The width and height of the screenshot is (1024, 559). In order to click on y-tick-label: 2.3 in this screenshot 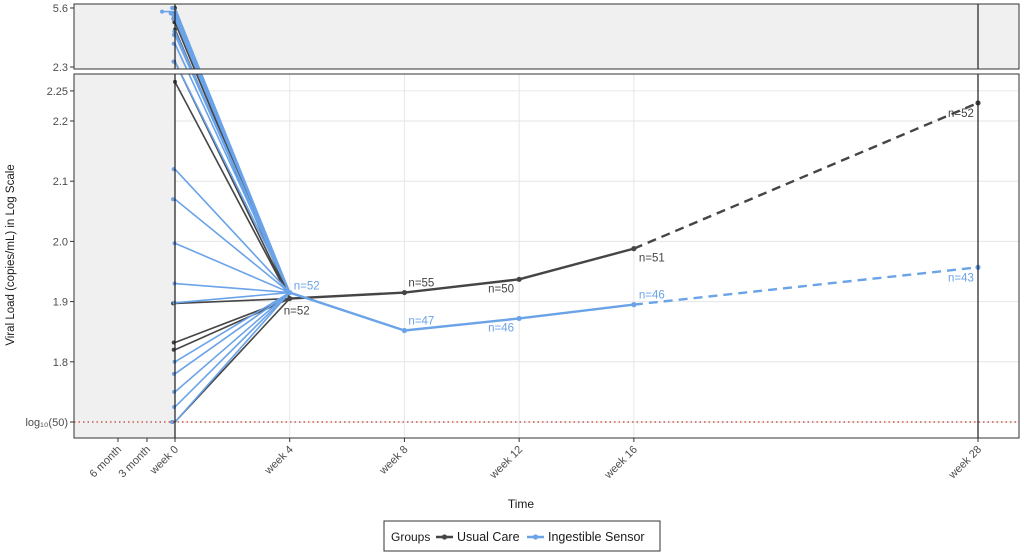, I will do `click(60, 68)`.